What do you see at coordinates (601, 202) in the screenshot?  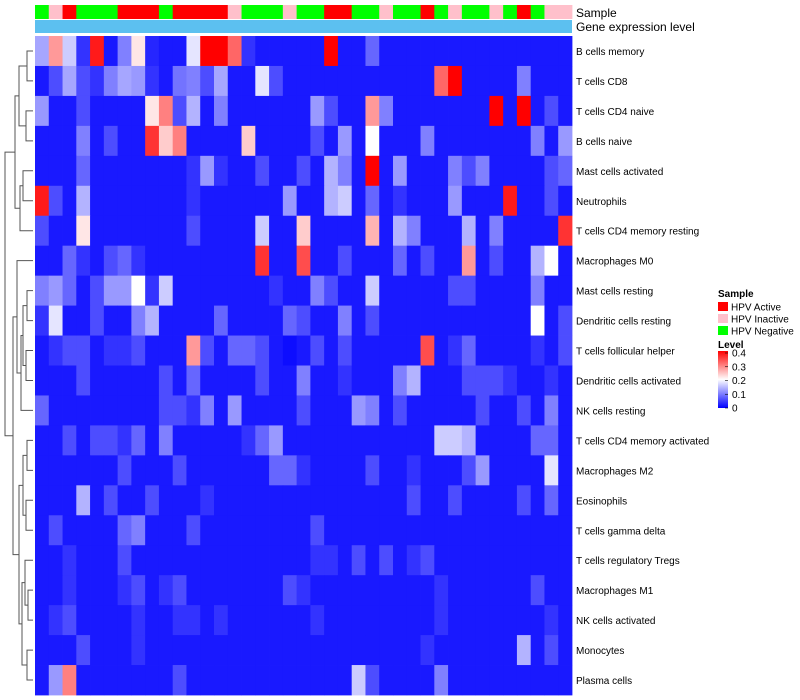 I see `row-label: Neutrophils` at bounding box center [601, 202].